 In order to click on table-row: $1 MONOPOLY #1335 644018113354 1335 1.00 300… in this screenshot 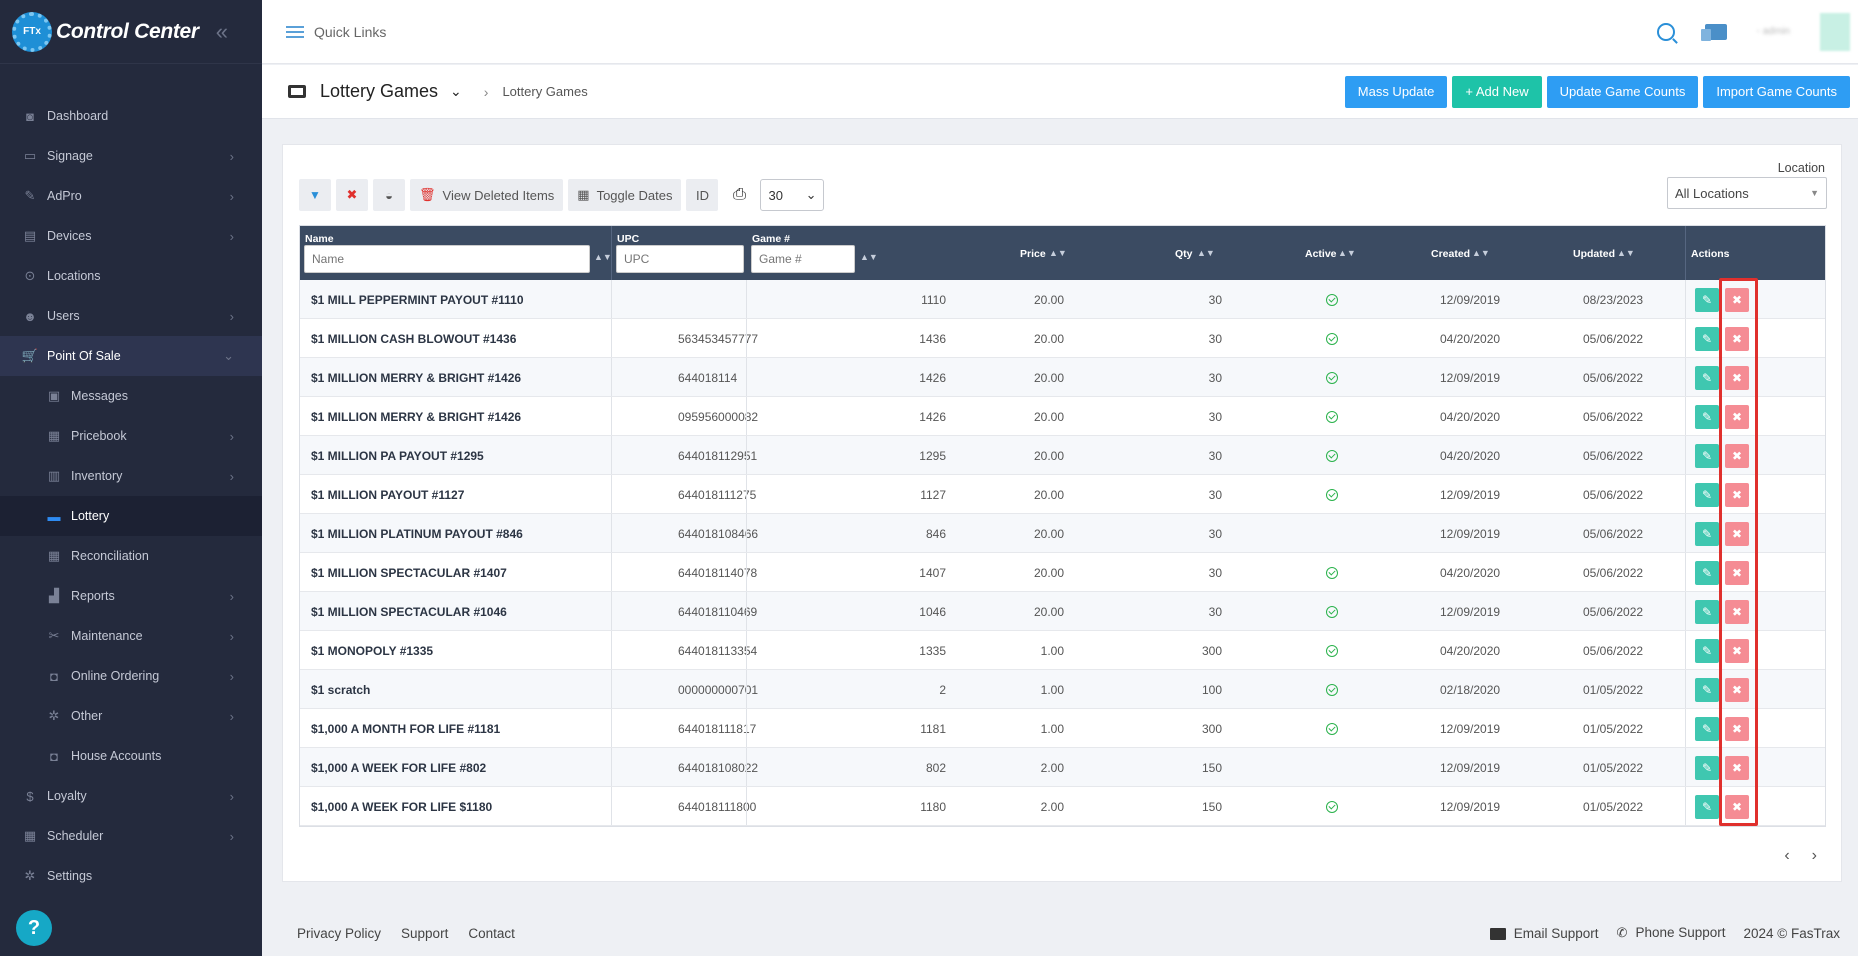, I will do `click(1062, 650)`.